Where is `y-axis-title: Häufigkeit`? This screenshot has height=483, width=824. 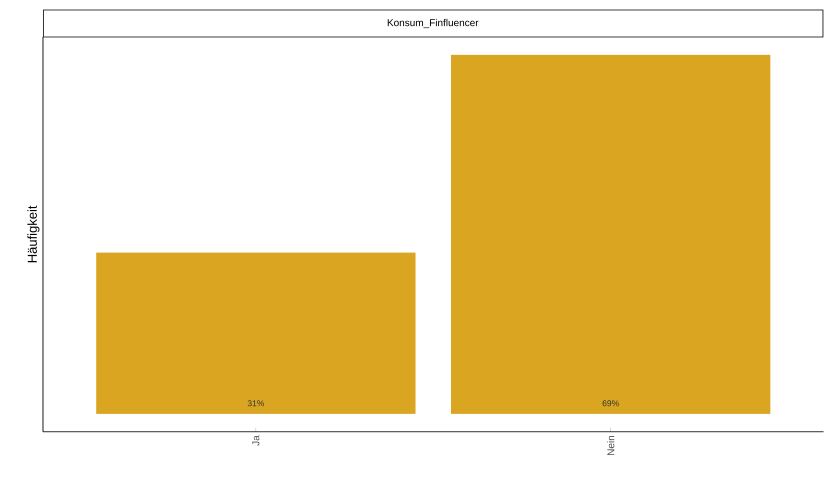 y-axis-title: Häufigkeit is located at coordinates (33, 234).